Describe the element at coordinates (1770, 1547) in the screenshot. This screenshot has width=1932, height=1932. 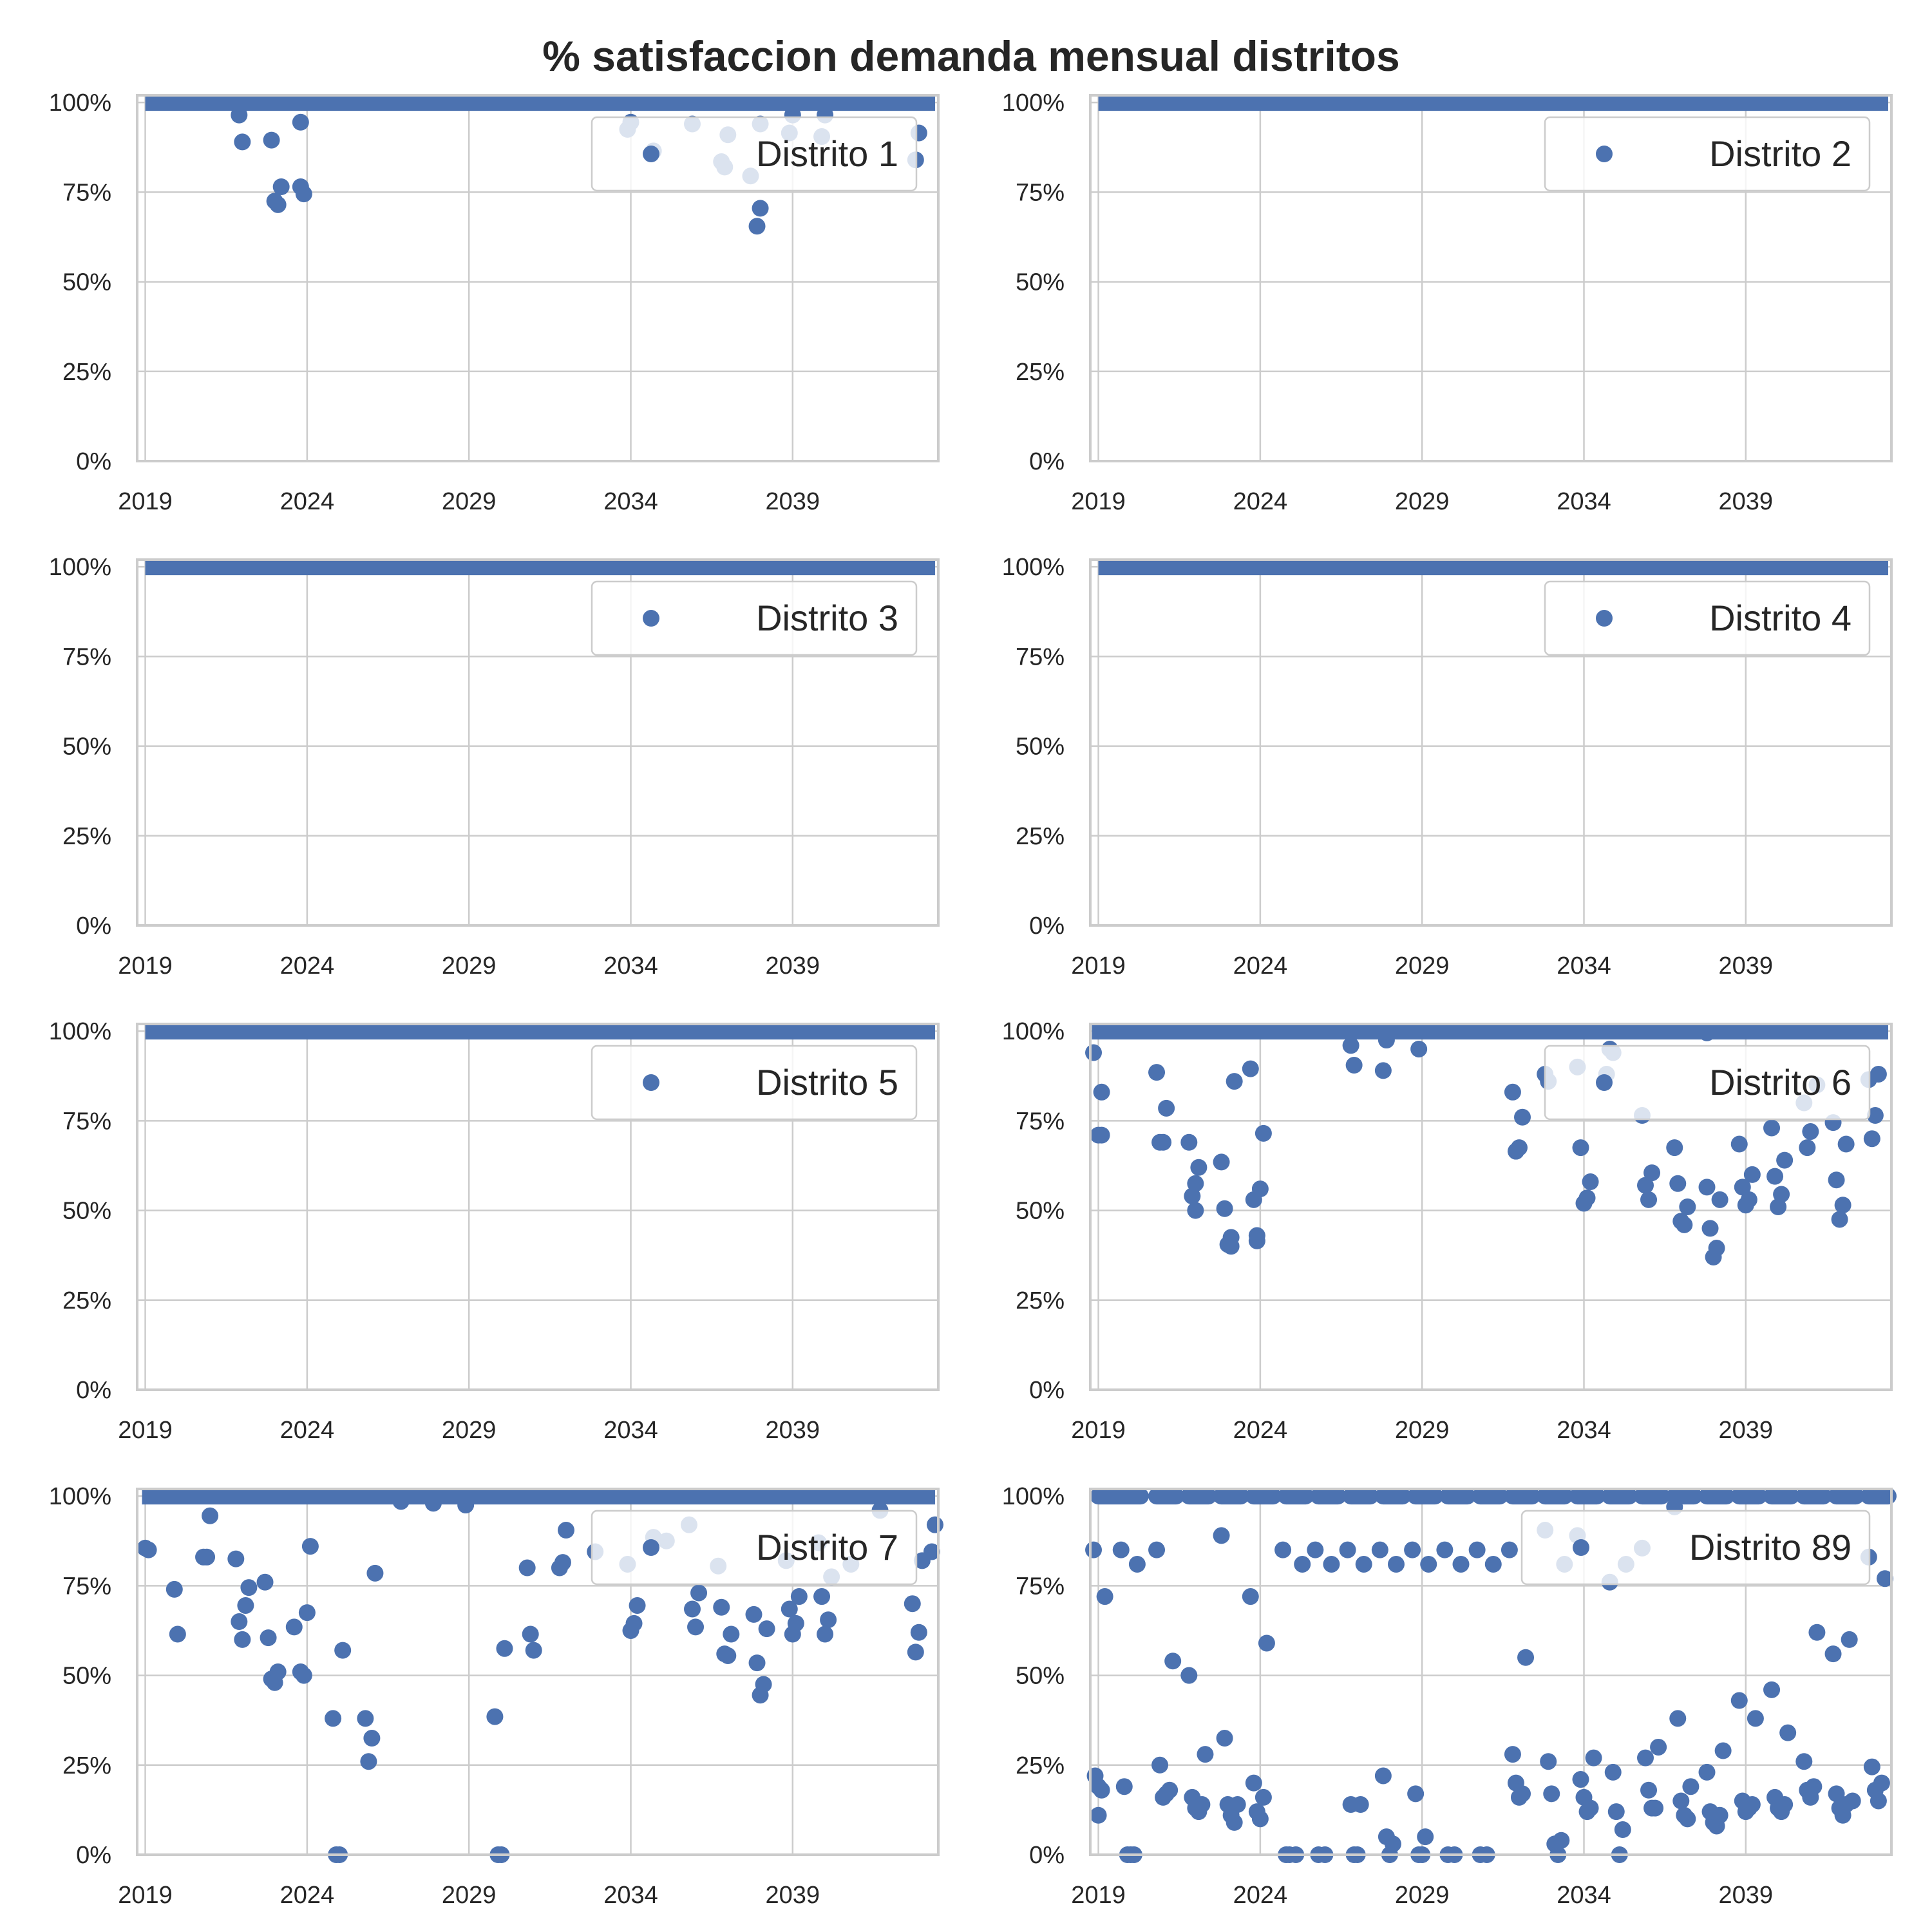
I see `legend-label: Distrito 89` at that location.